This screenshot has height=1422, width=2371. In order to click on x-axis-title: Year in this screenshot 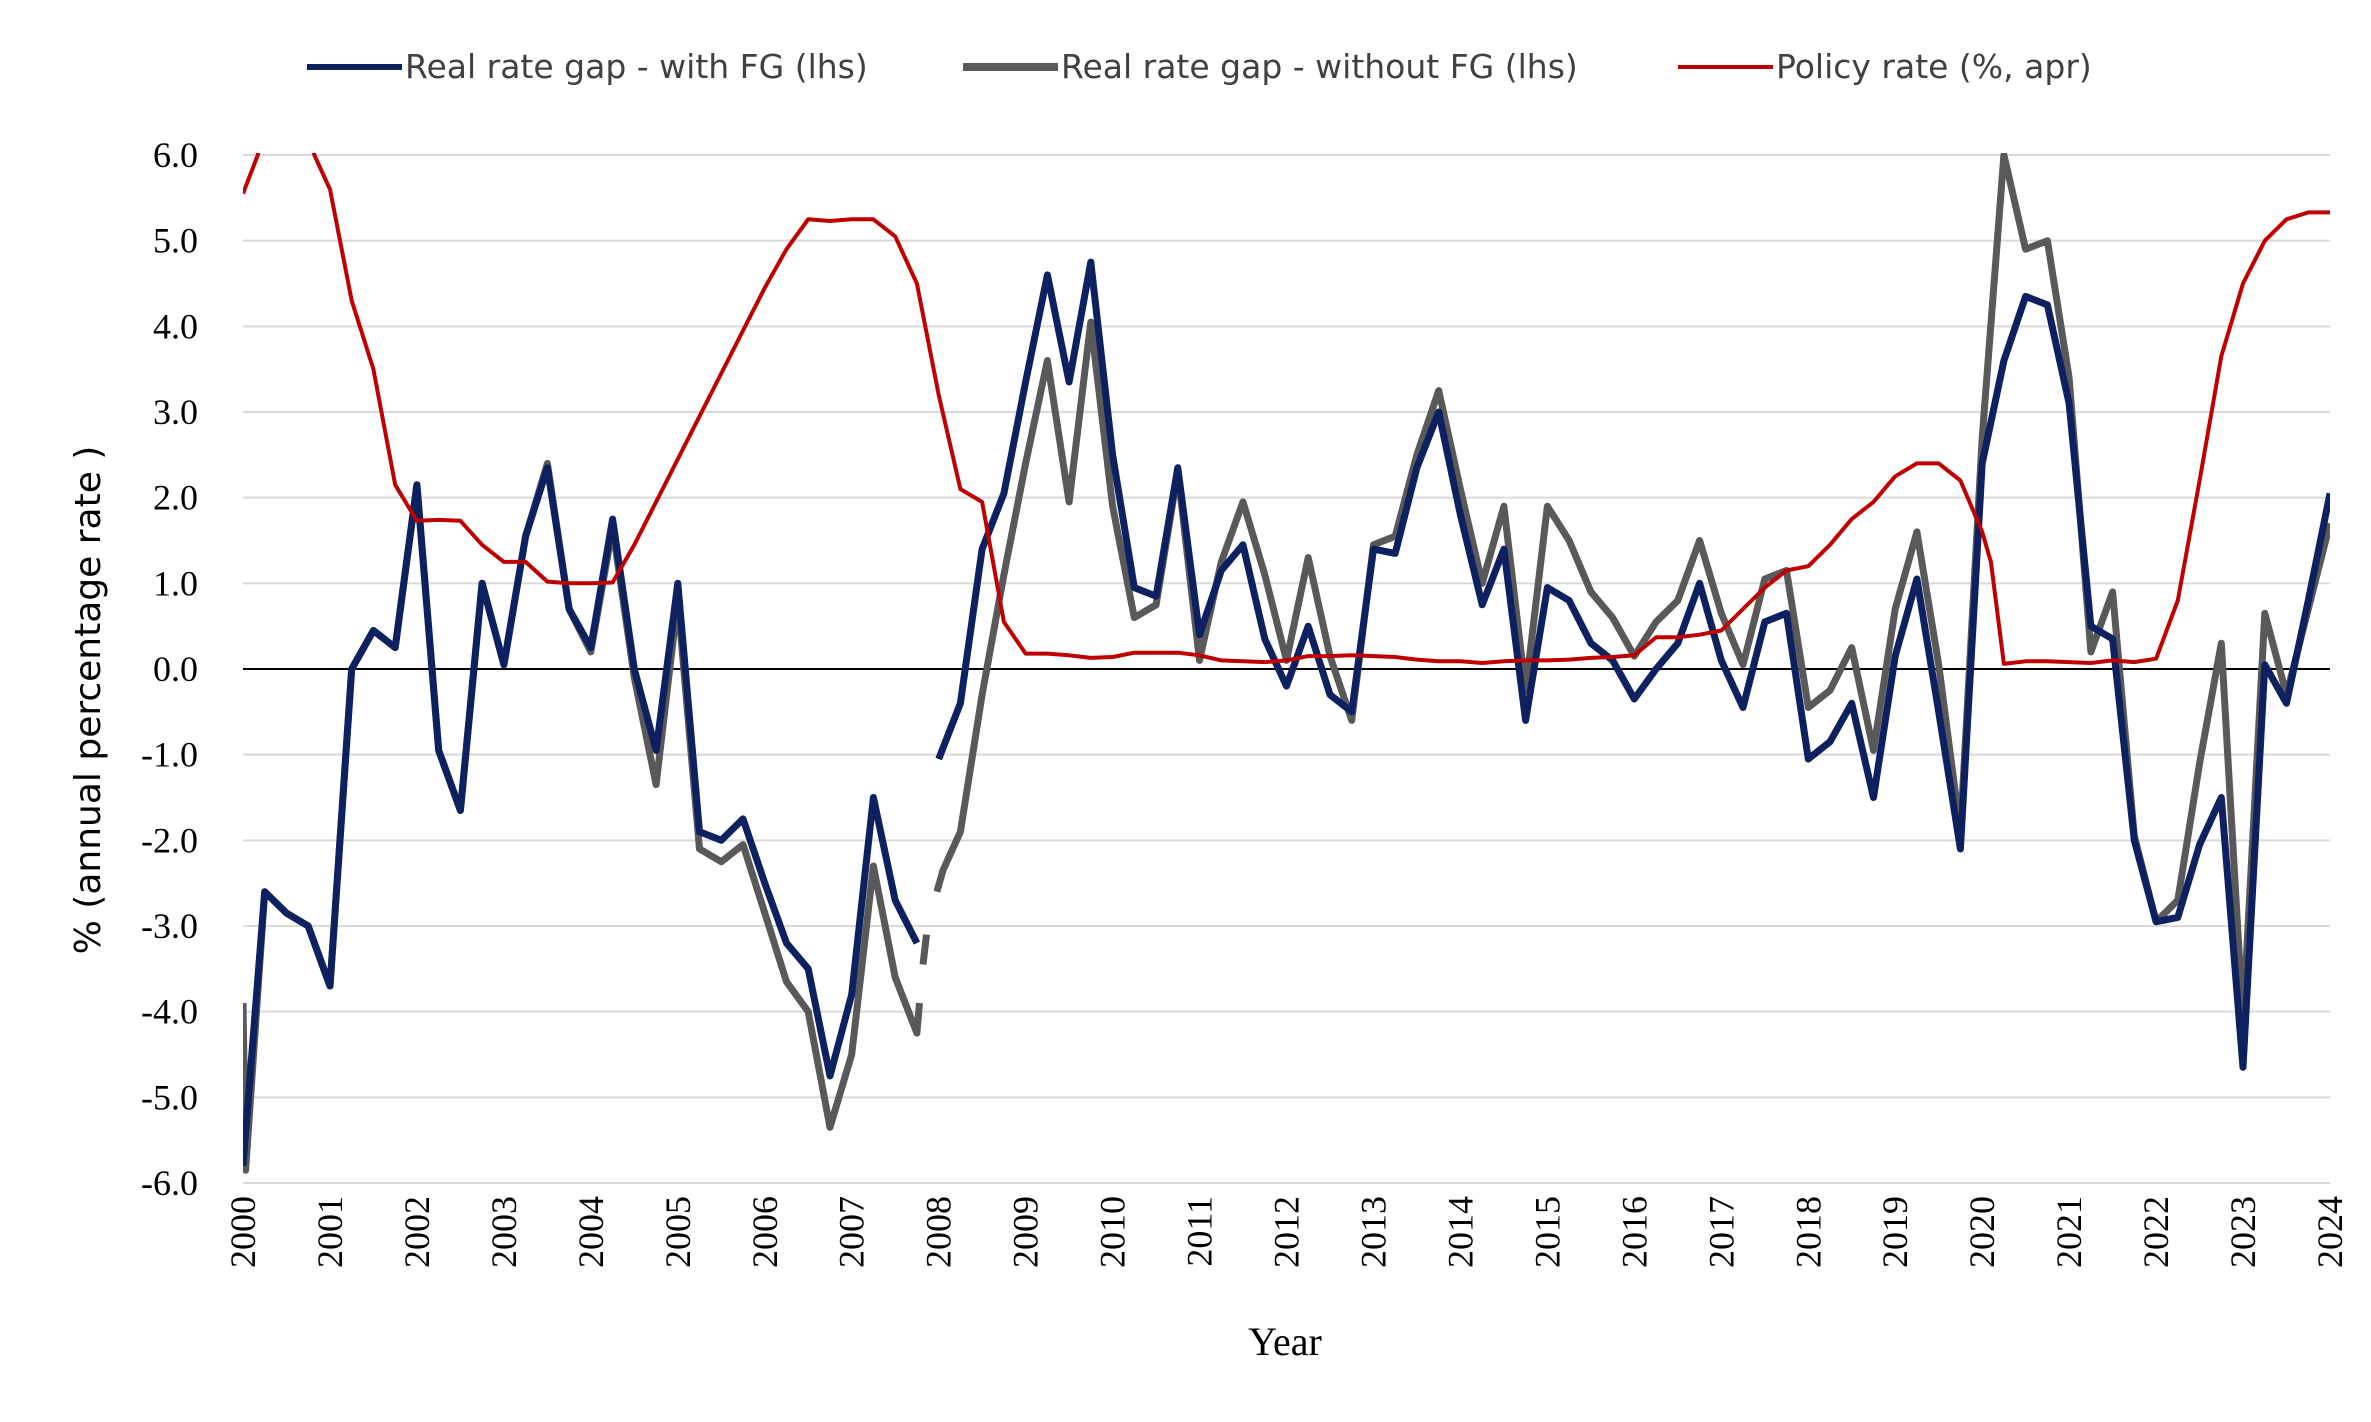, I will do `click(1285, 1341)`.